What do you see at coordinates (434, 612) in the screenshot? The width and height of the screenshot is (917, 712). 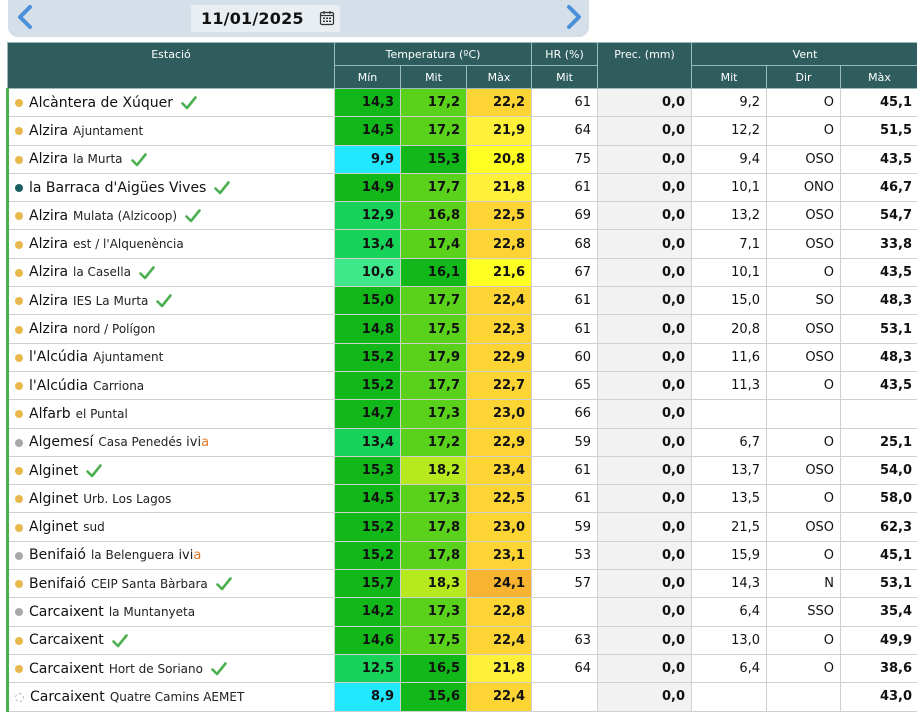 I see `temp-mit-cell: 17,3` at bounding box center [434, 612].